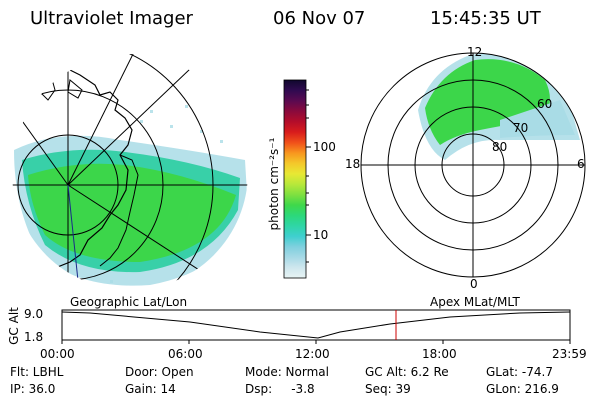 The height and width of the screenshot is (400, 600). I want to click on altitude-ytick-9: 9.0, so click(34, 314).